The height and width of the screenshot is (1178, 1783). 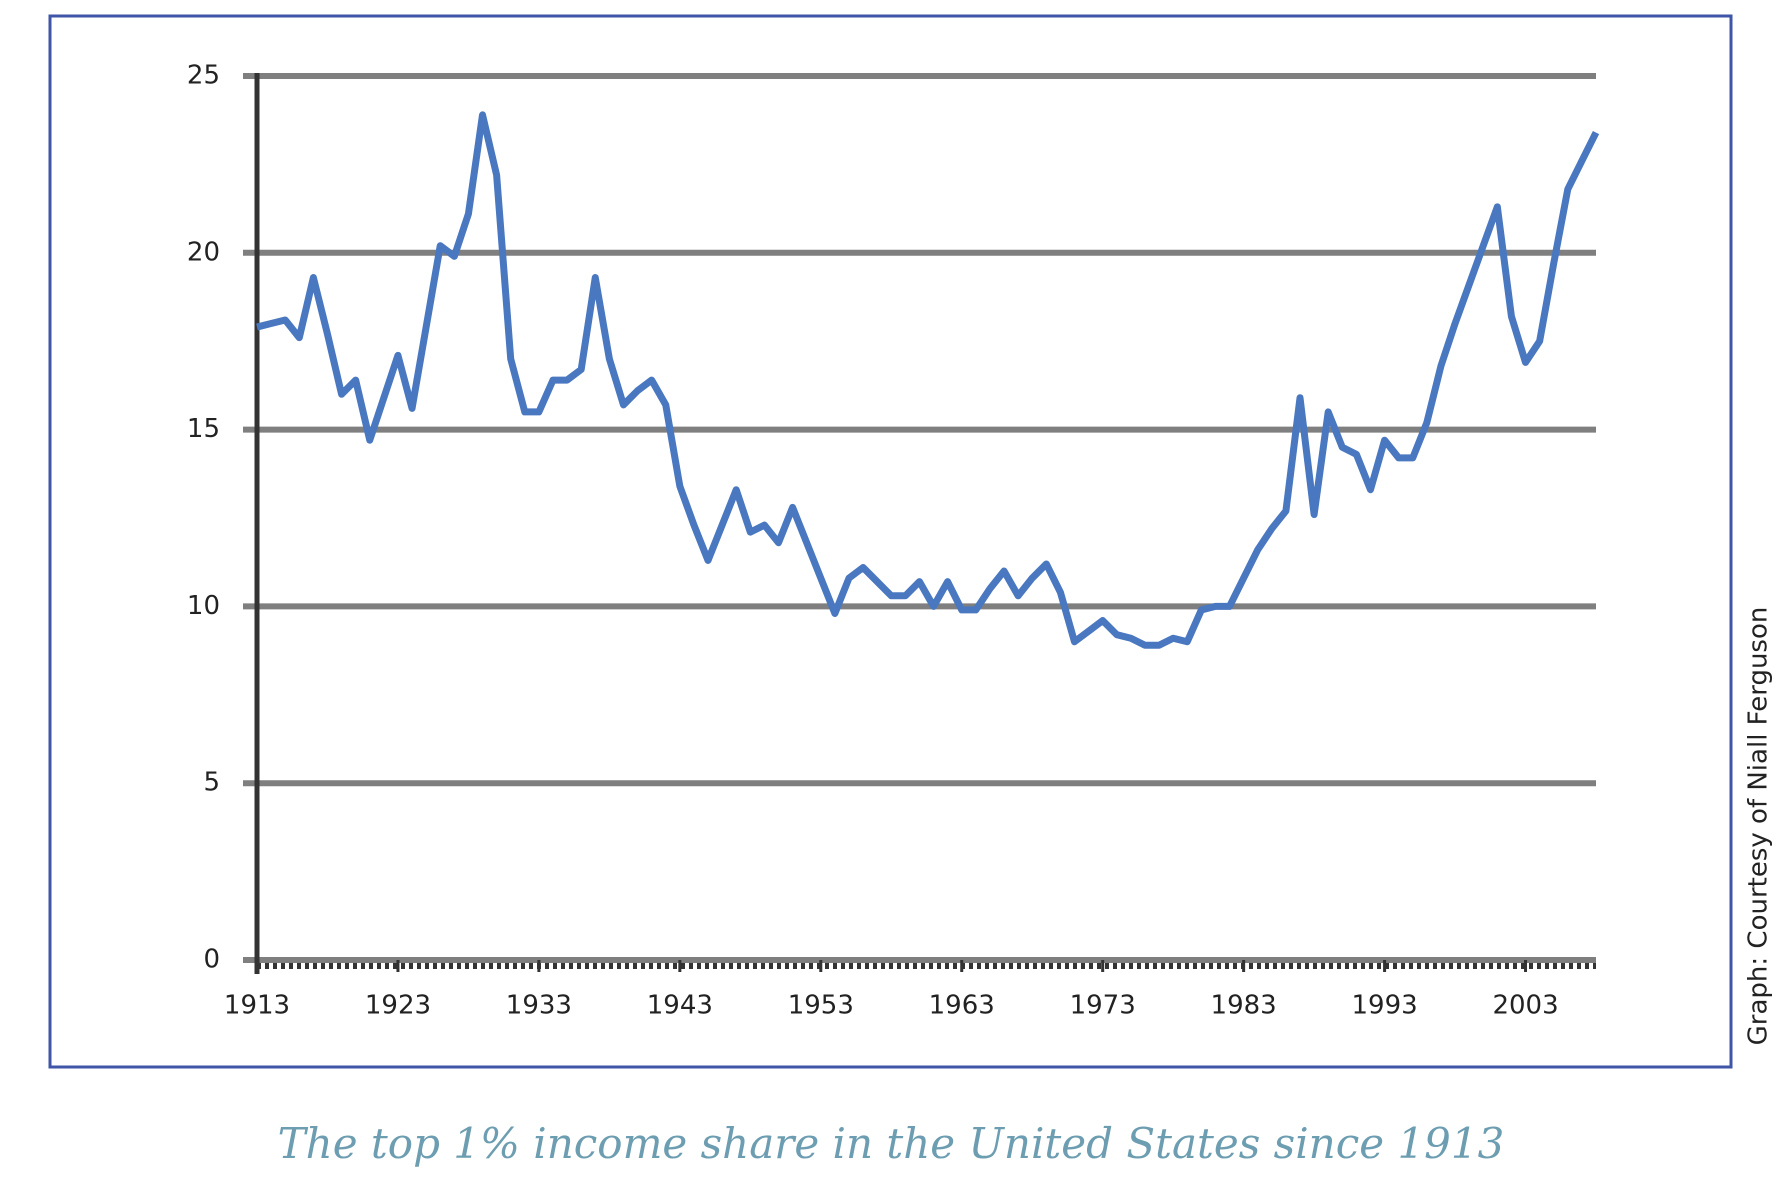 I want to click on x-tick-label: 1923, so click(x=398, y=1006).